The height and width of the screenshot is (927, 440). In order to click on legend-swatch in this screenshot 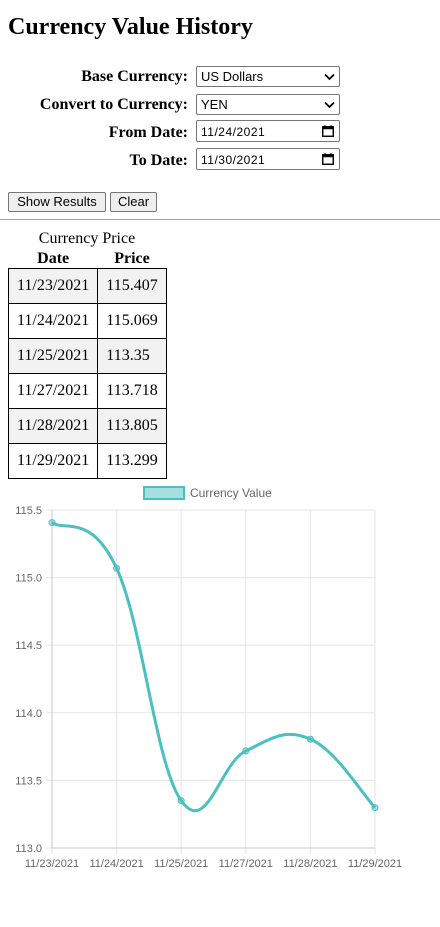, I will do `click(164, 493)`.